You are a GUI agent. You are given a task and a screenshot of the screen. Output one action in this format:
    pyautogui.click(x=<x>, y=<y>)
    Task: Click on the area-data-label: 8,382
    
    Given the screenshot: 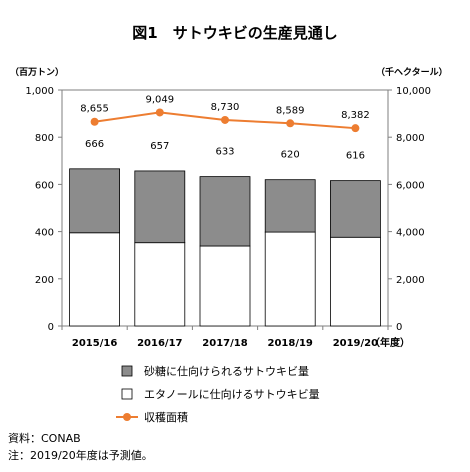 What is the action you would take?
    pyautogui.click(x=355, y=115)
    